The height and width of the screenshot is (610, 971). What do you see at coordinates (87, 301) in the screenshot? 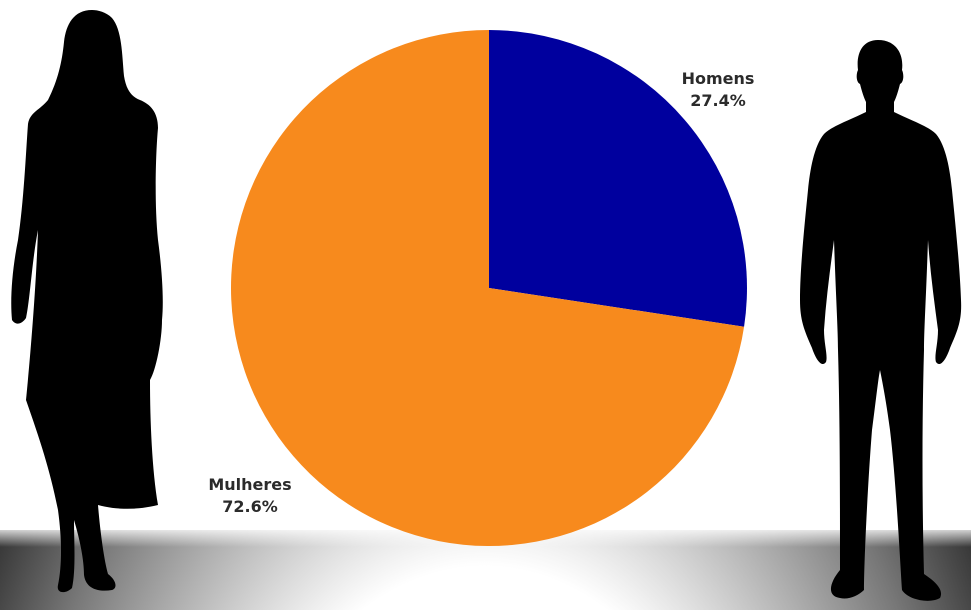
I see `woman-silhouette-icon` at bounding box center [87, 301].